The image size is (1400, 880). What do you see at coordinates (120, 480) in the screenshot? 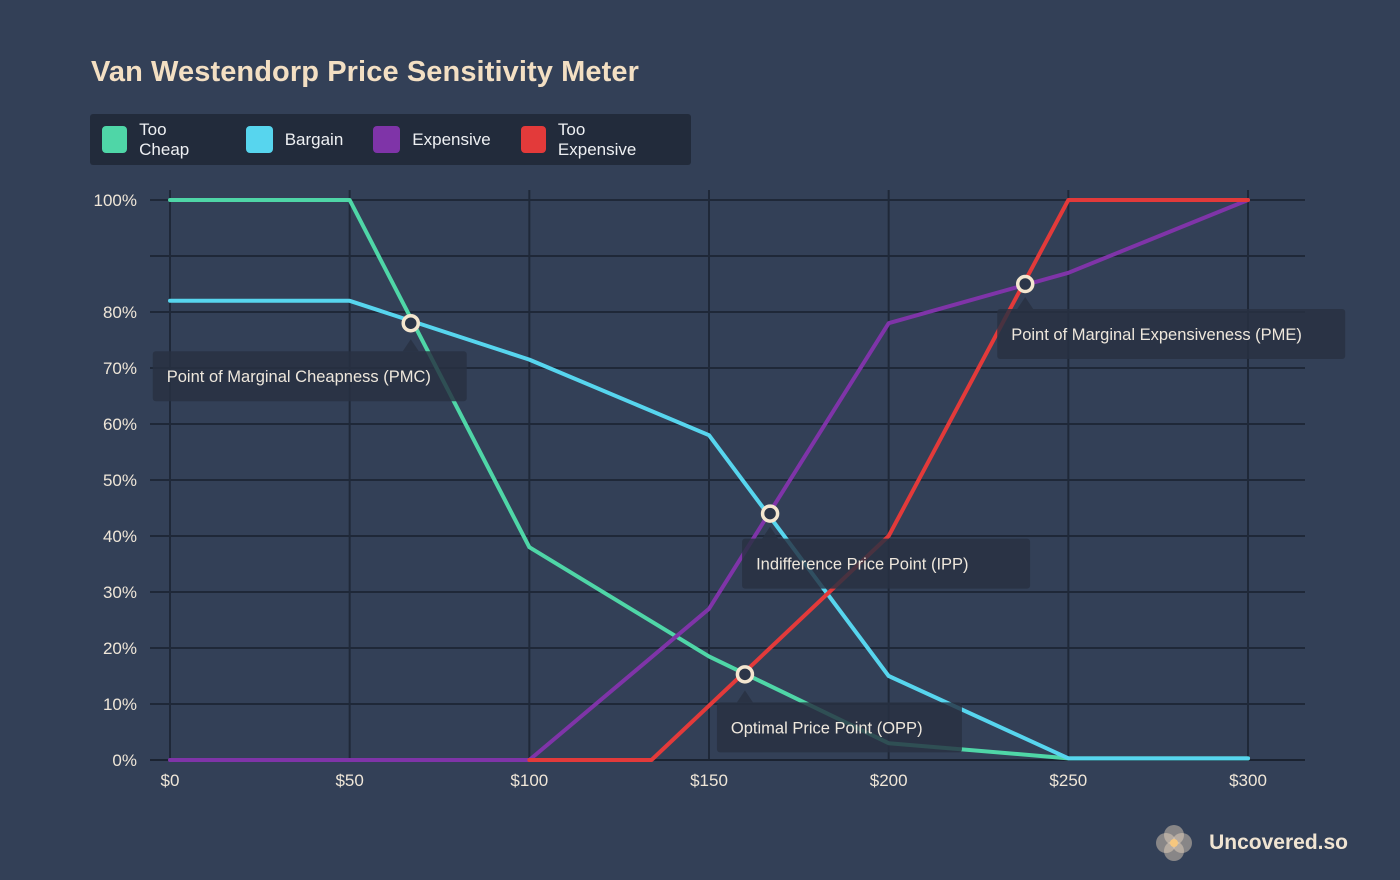
I see `y-tick-label: 50%` at bounding box center [120, 480].